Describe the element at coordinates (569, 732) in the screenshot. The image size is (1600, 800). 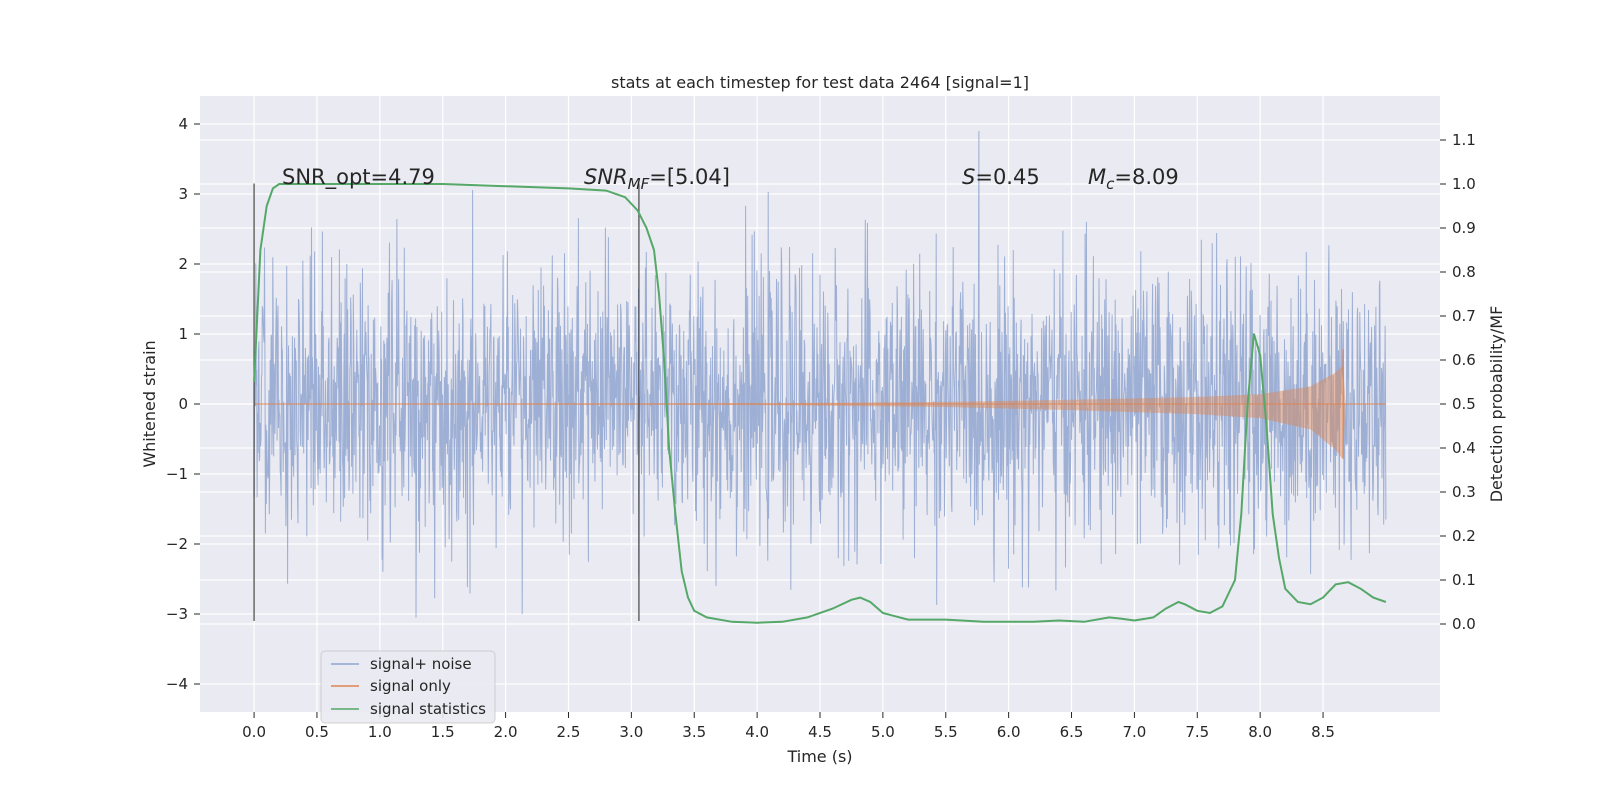
I see `x-tick-label: 2.5` at that location.